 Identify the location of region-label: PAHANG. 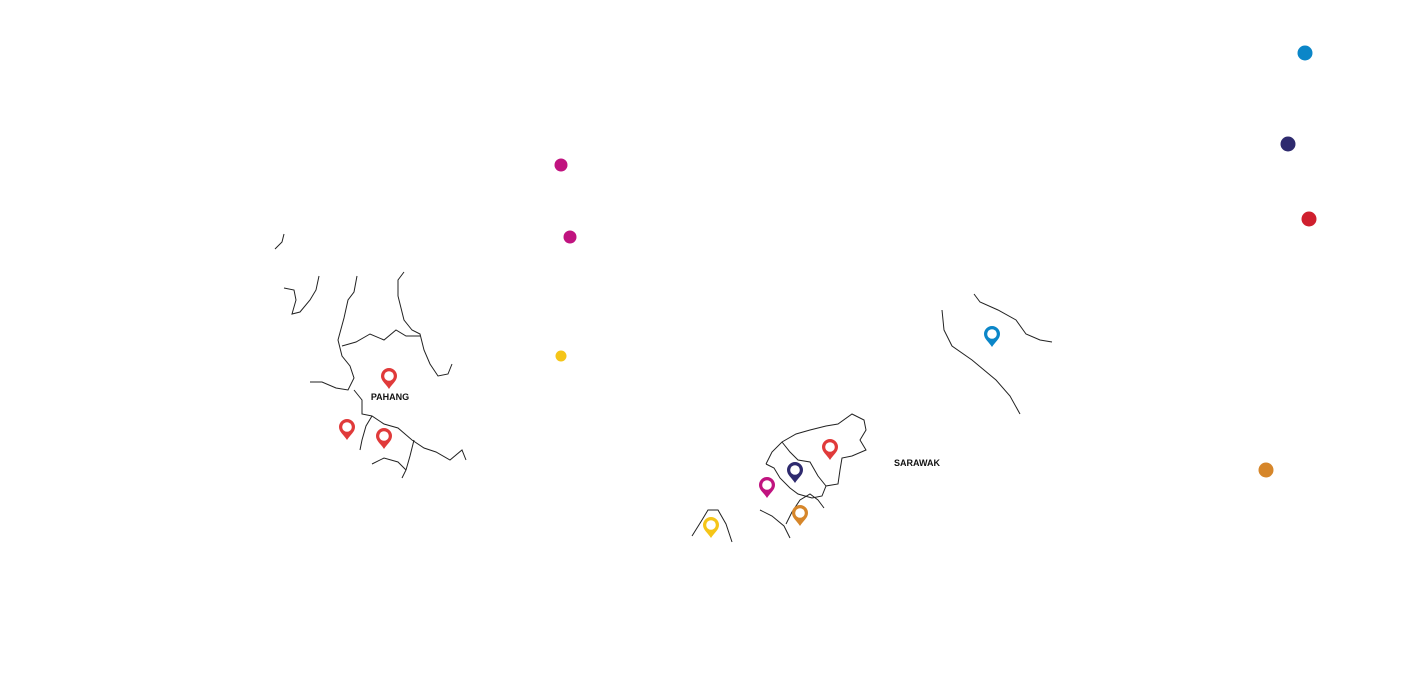
(390, 397).